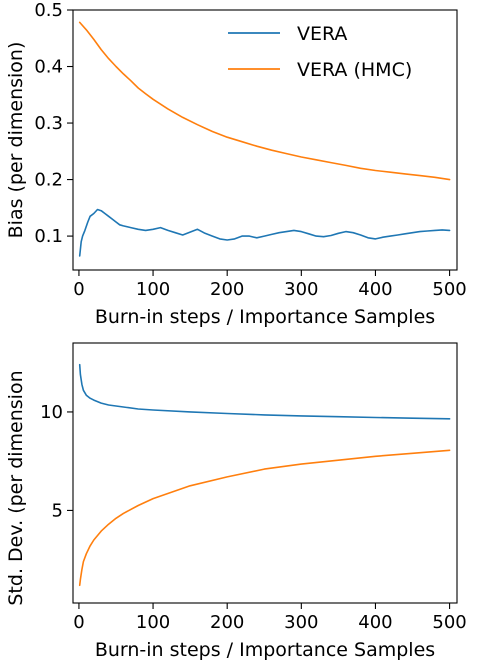 Image resolution: width=483 pixels, height=663 pixels. What do you see at coordinates (227, 289) in the screenshot?
I see `bias-x-tick-label: 200` at bounding box center [227, 289].